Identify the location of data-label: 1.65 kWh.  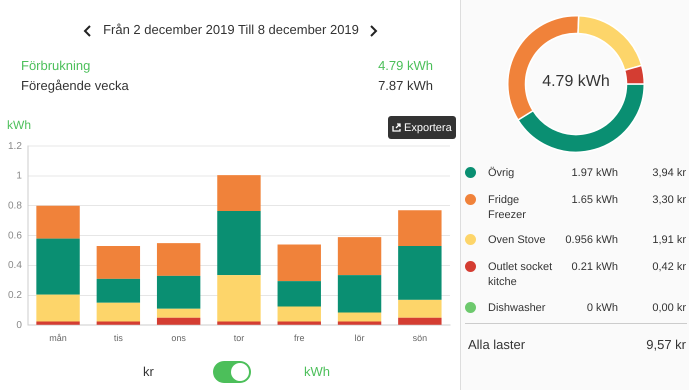
(595, 200).